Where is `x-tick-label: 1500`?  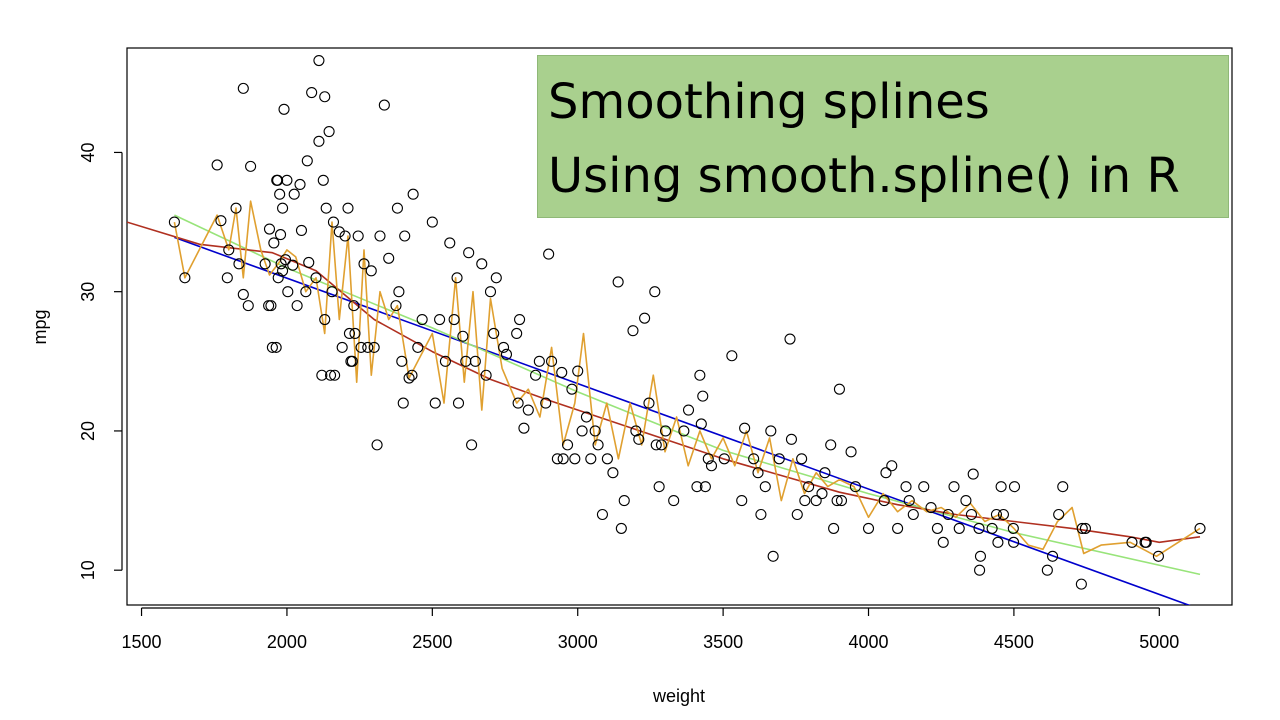
x-tick-label: 1500 is located at coordinates (142, 642).